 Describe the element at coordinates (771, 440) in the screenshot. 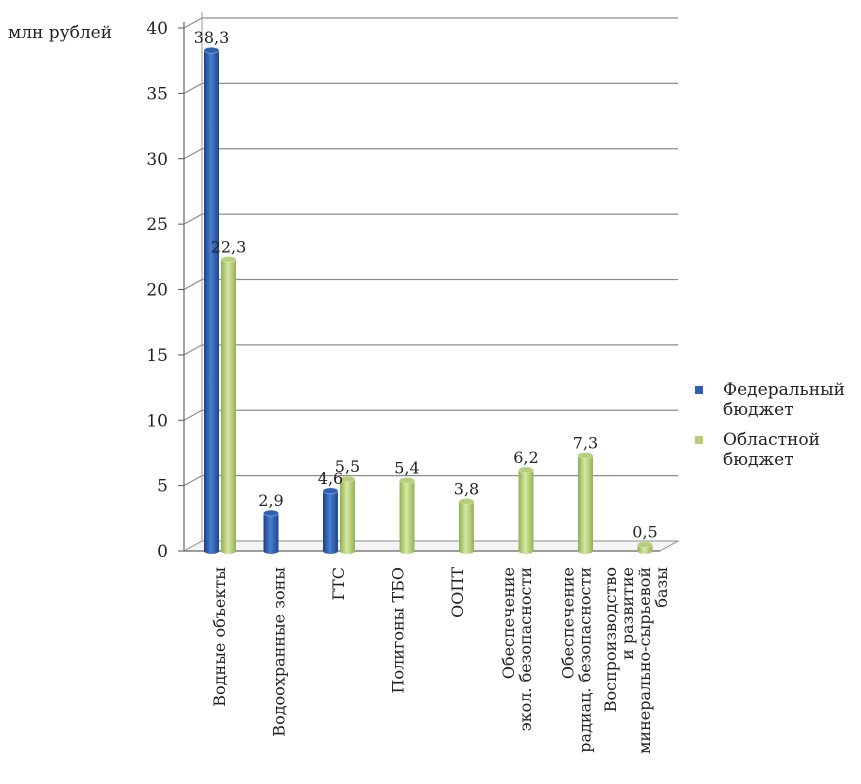

I see `legend-label: Областной` at that location.